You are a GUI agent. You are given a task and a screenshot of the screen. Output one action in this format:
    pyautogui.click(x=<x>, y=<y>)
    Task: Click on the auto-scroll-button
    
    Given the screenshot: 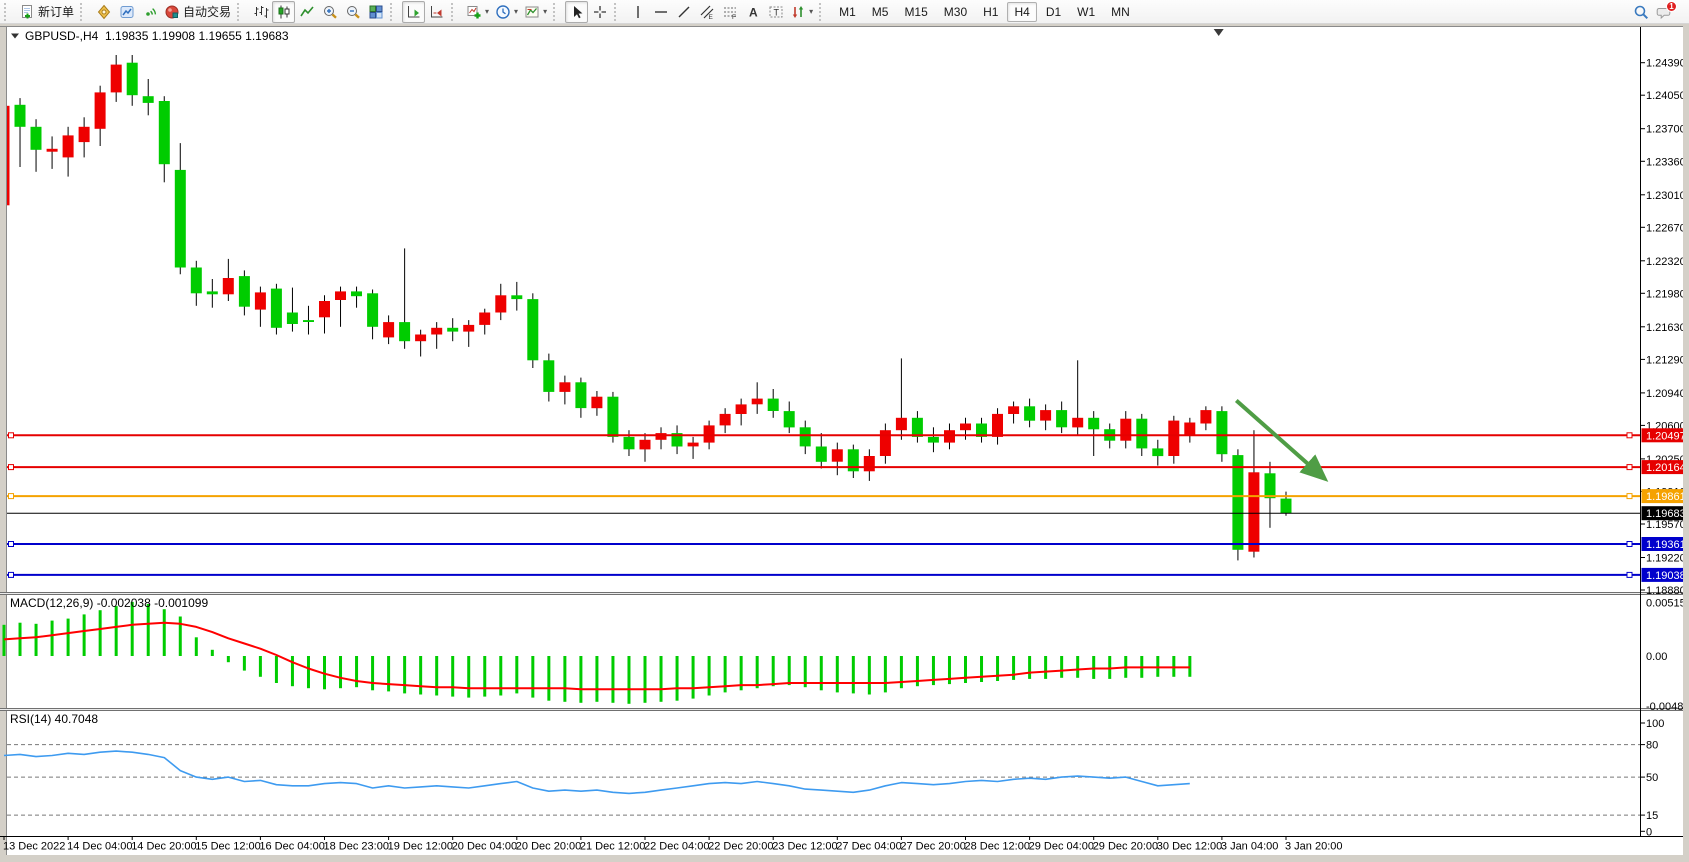 What is the action you would take?
    pyautogui.click(x=414, y=11)
    